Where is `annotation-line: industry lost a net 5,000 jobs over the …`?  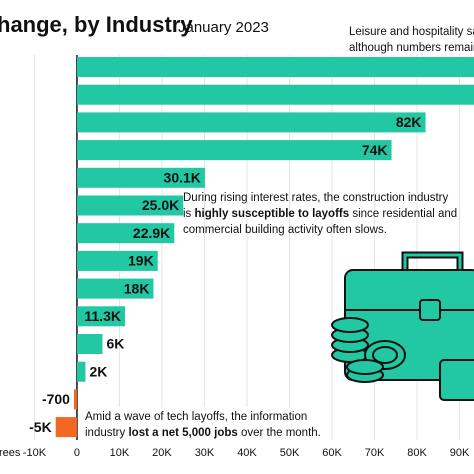
annotation-line: industry lost a net 5,000 jobs over the … is located at coordinates (203, 433).